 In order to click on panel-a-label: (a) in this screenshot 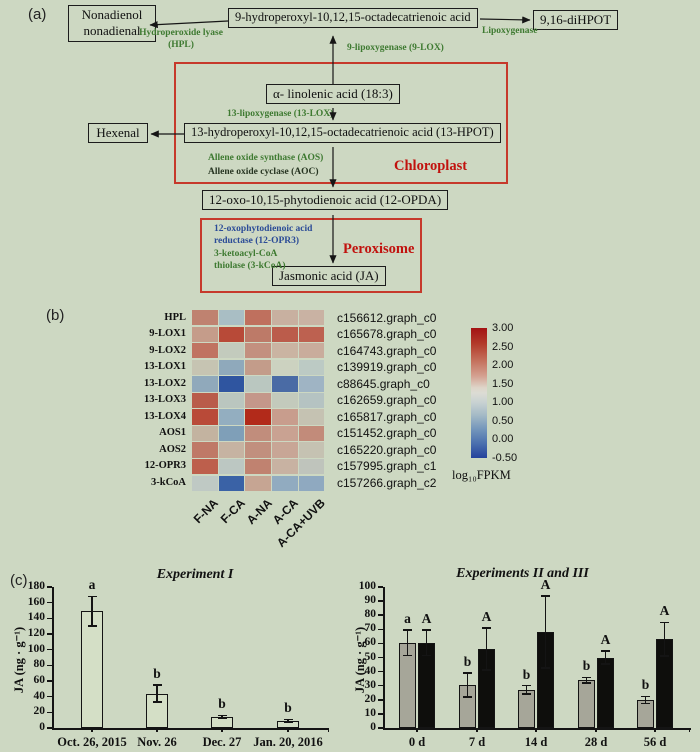, I will do `click(37, 14)`.